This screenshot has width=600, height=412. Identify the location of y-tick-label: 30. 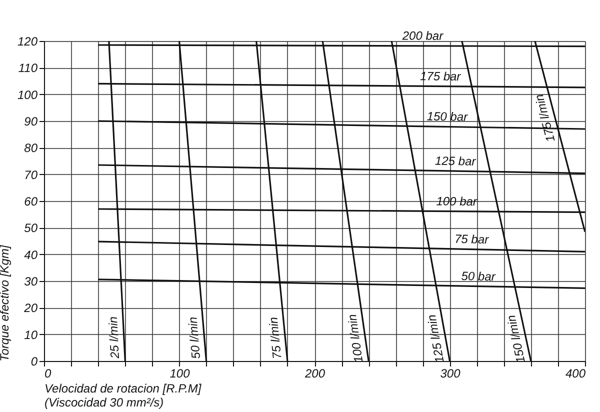
(31, 281).